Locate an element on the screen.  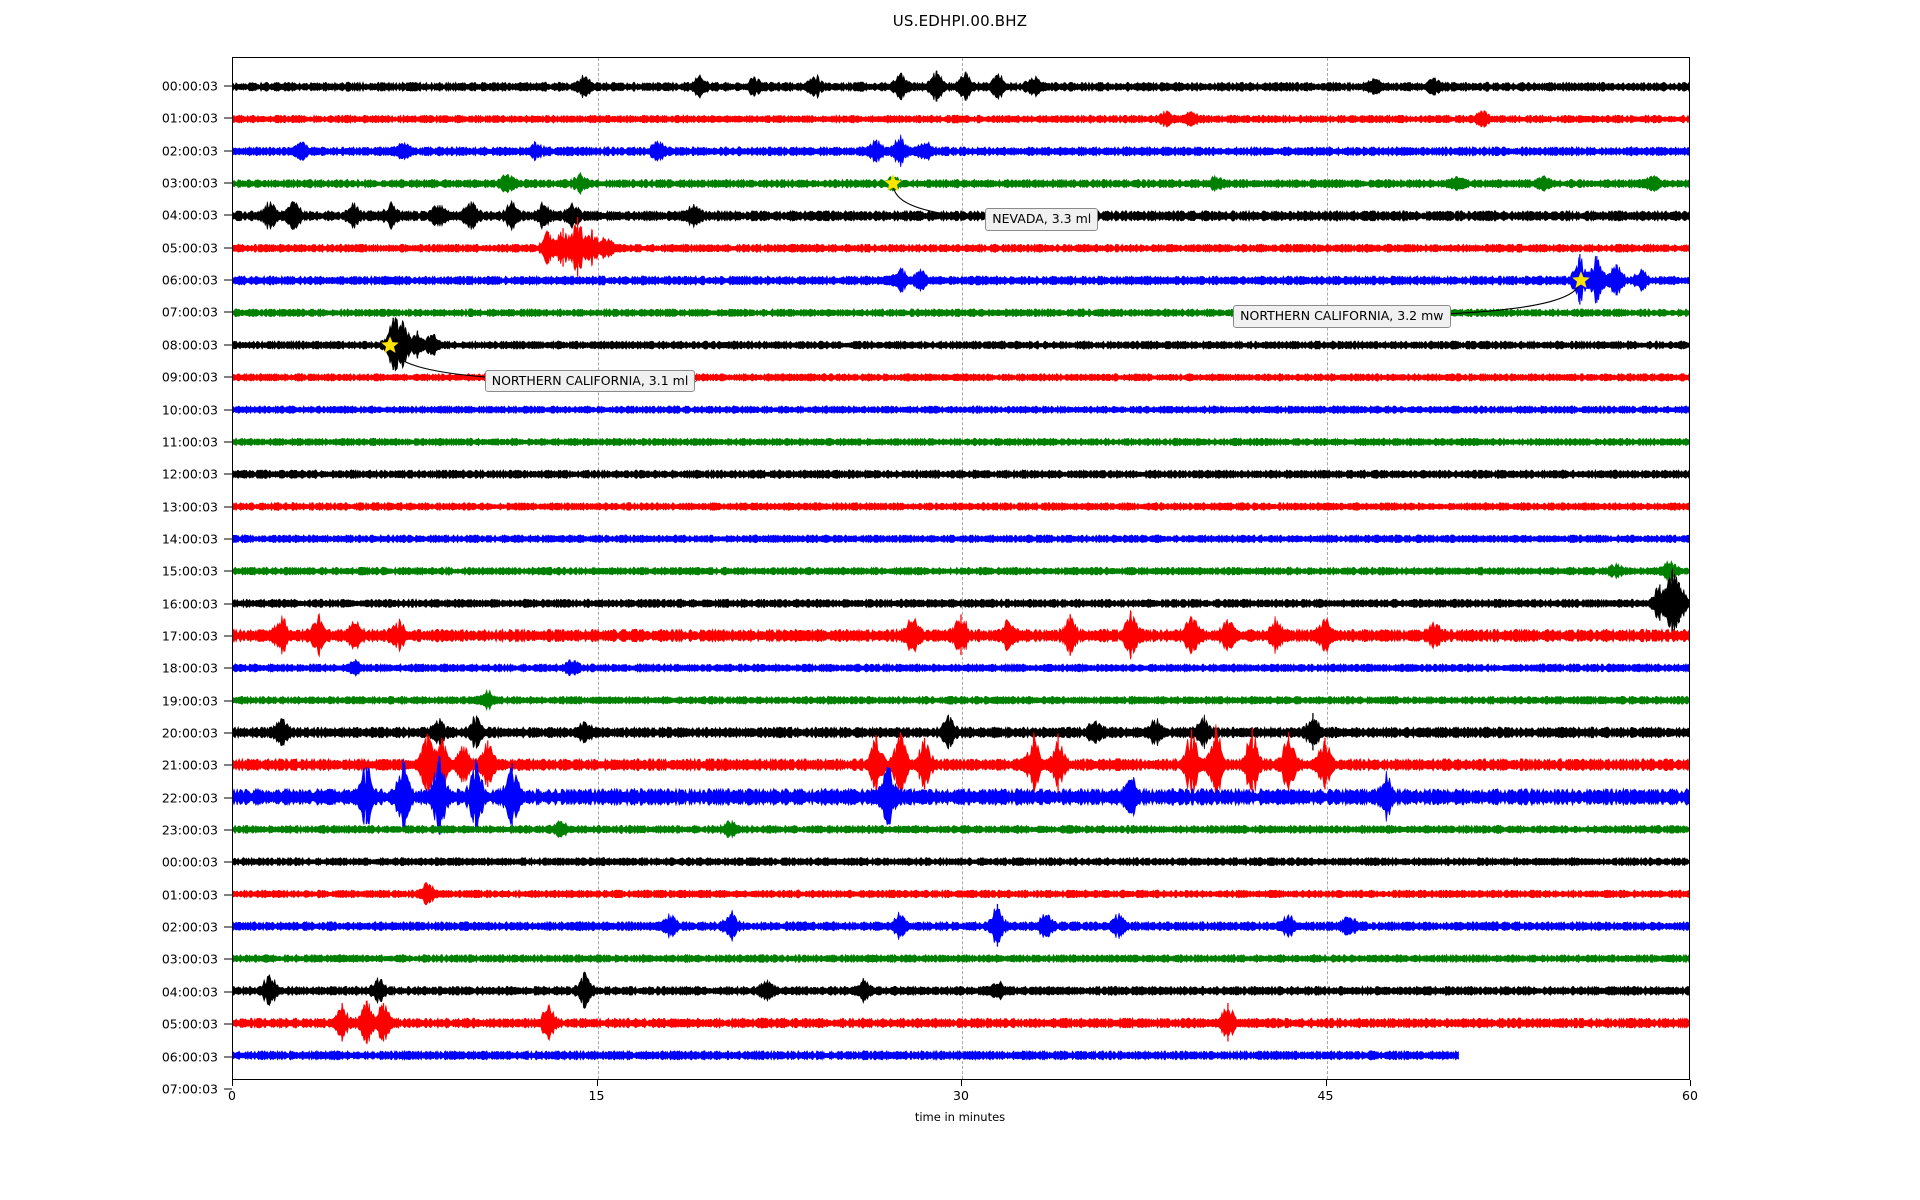
y-tick-label-21: 21:00:03 is located at coordinates (189, 765).